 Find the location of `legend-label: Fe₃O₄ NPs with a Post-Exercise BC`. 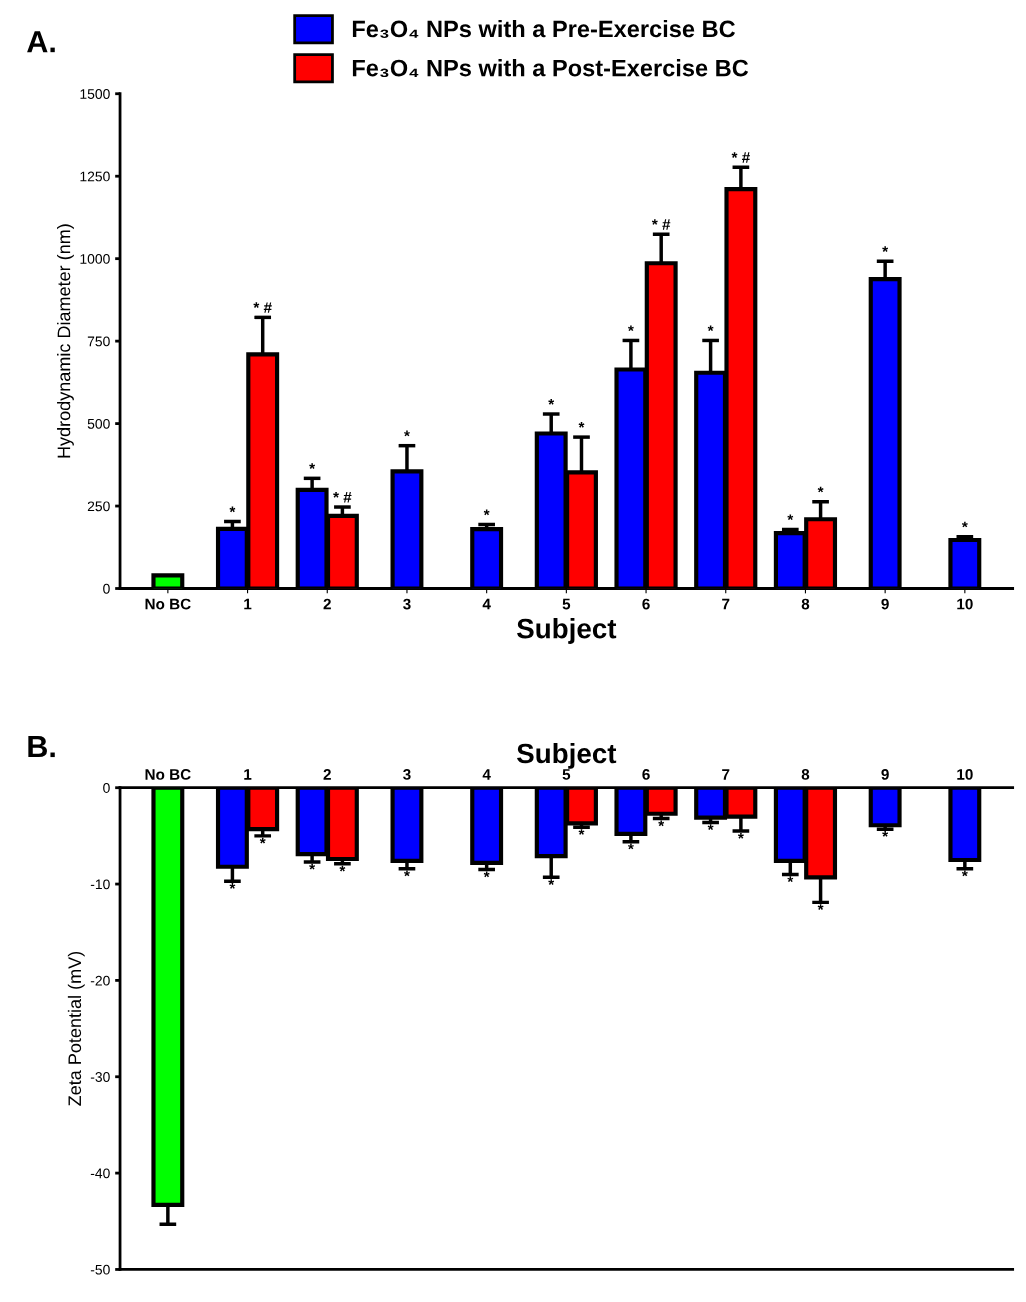

legend-label: Fe₃O₄ NPs with a Post-Exercise BC is located at coordinates (550, 68).